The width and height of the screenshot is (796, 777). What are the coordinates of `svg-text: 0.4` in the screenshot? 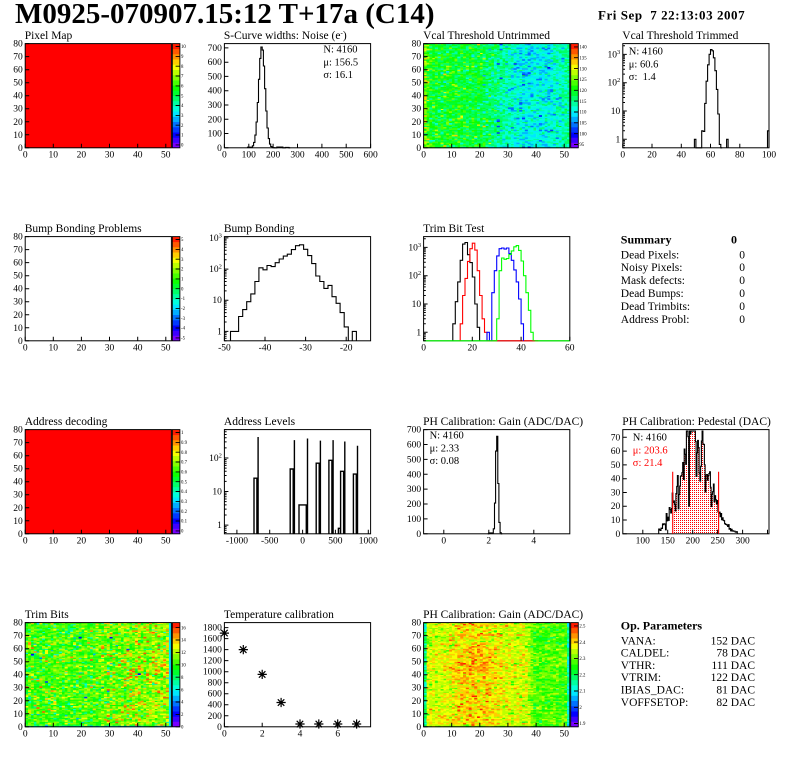 It's located at (184, 492).